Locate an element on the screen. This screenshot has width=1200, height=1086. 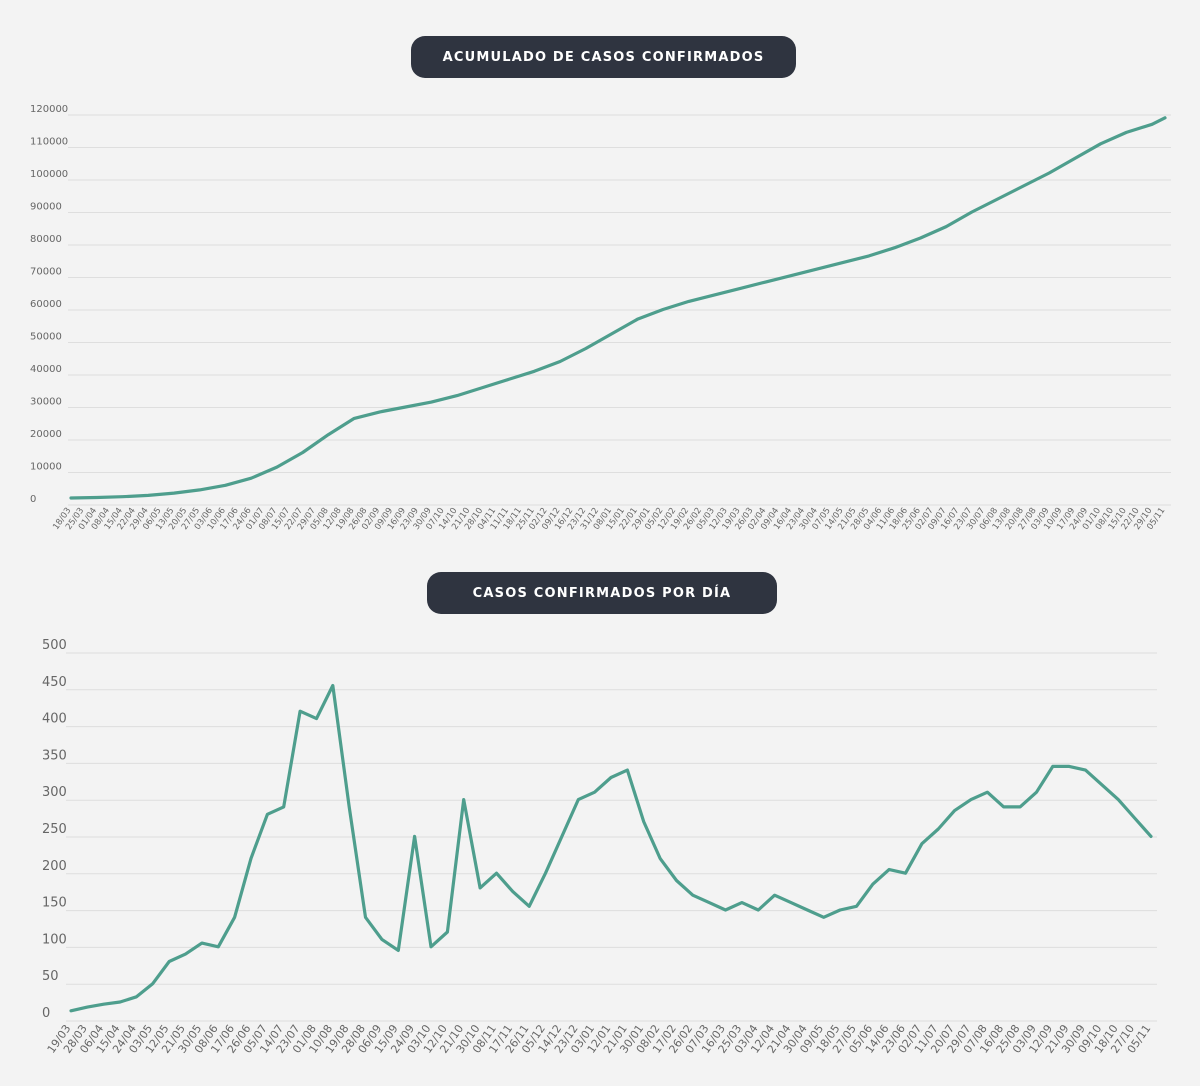
y-tick-label: 40000 is located at coordinates (46, 369).